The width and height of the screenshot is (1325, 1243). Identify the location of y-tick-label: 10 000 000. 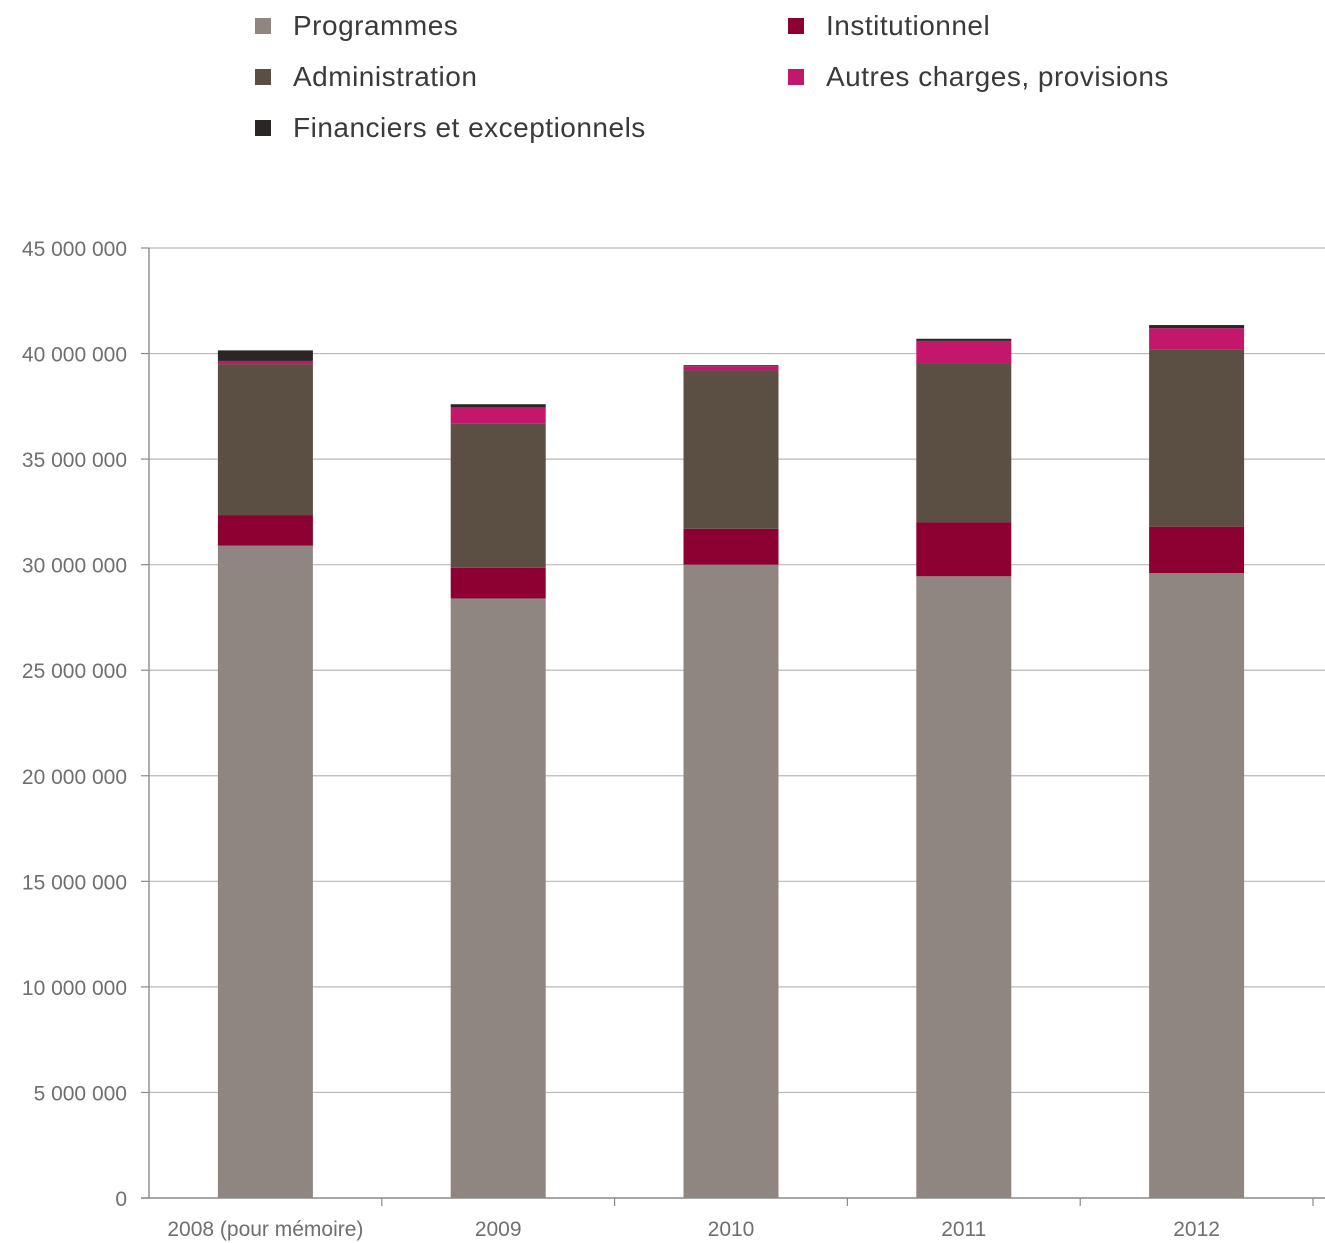
(74, 988).